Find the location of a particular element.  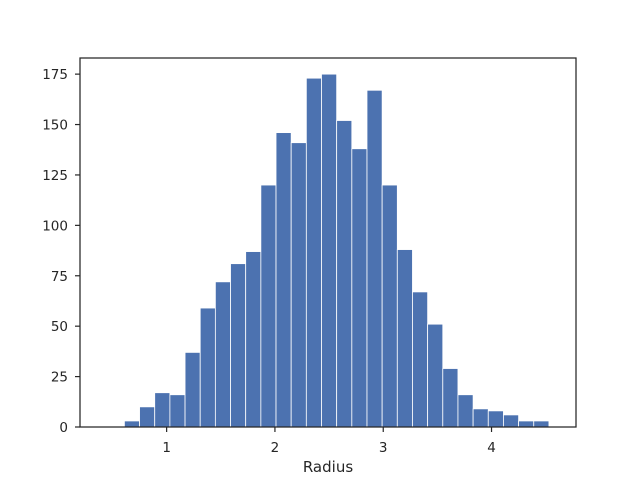

y-tick-label: 0 is located at coordinates (63, 428).